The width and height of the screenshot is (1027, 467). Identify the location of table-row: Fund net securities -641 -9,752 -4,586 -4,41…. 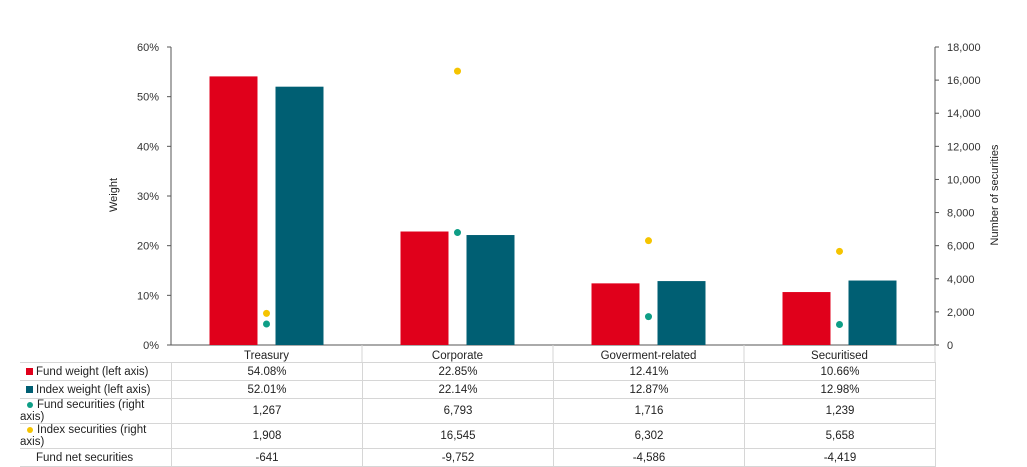
(478, 457).